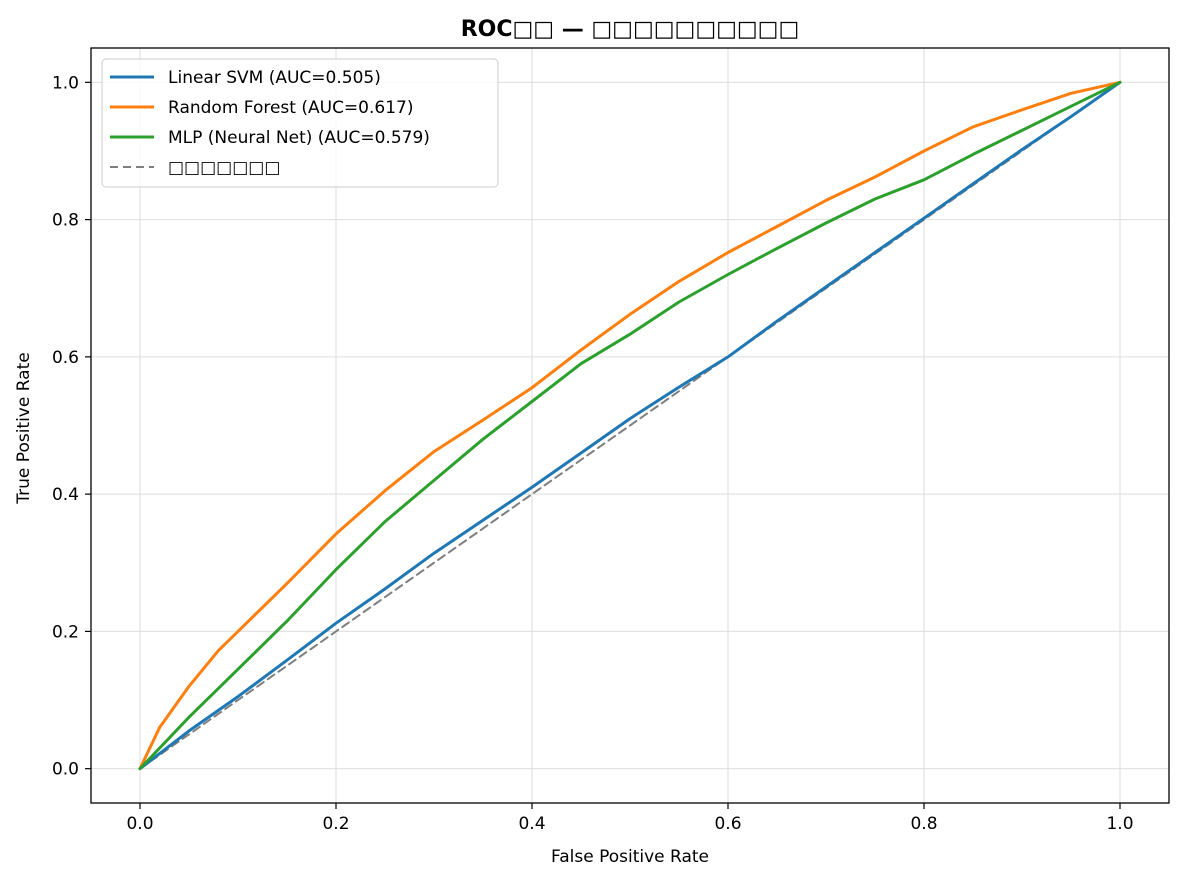 Image resolution: width=1184 pixels, height=882 pixels. What do you see at coordinates (24, 428) in the screenshot?
I see `y-axis-label: True Positive Rate` at bounding box center [24, 428].